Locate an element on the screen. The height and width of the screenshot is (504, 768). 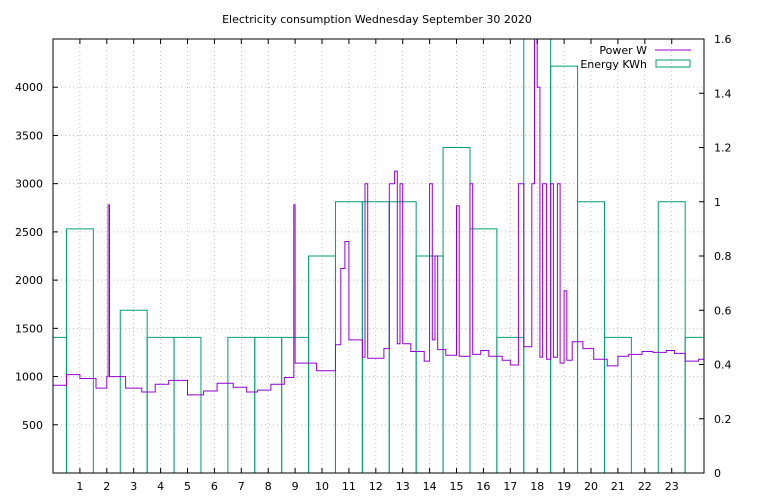
x-tick-label: 2 is located at coordinates (106, 486).